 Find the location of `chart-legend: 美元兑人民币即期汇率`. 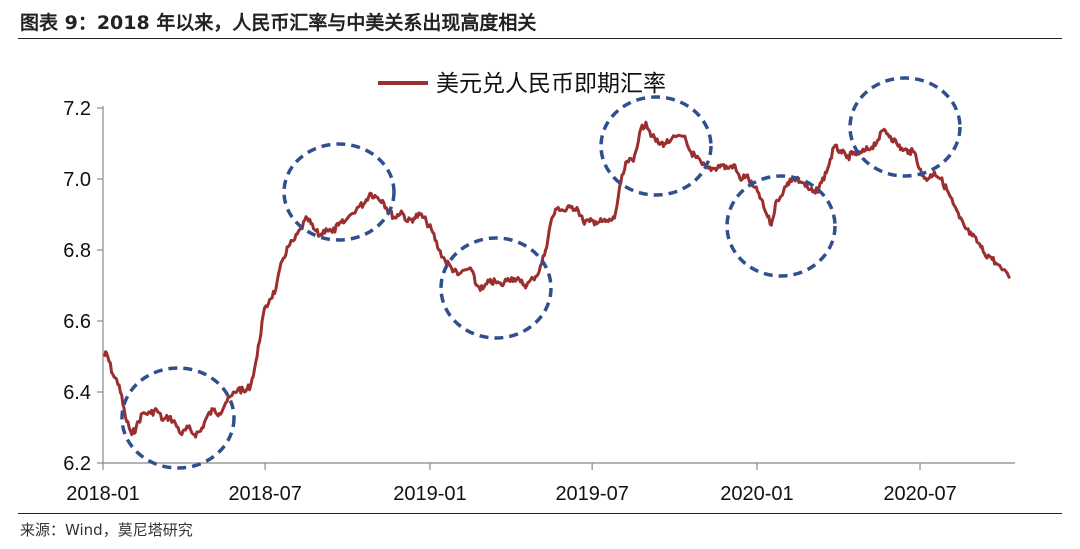

chart-legend: 美元兑人民币即期汇率 is located at coordinates (522, 84).